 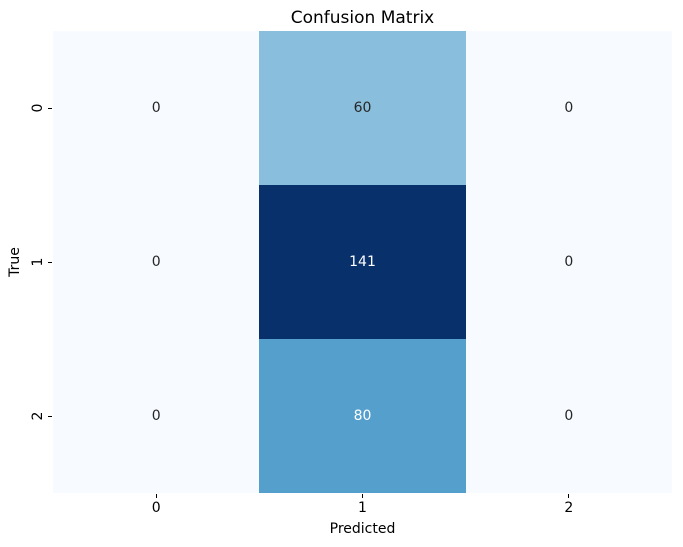 I want to click on heatmap-cell-r2c1: 80, so click(x=362, y=416).